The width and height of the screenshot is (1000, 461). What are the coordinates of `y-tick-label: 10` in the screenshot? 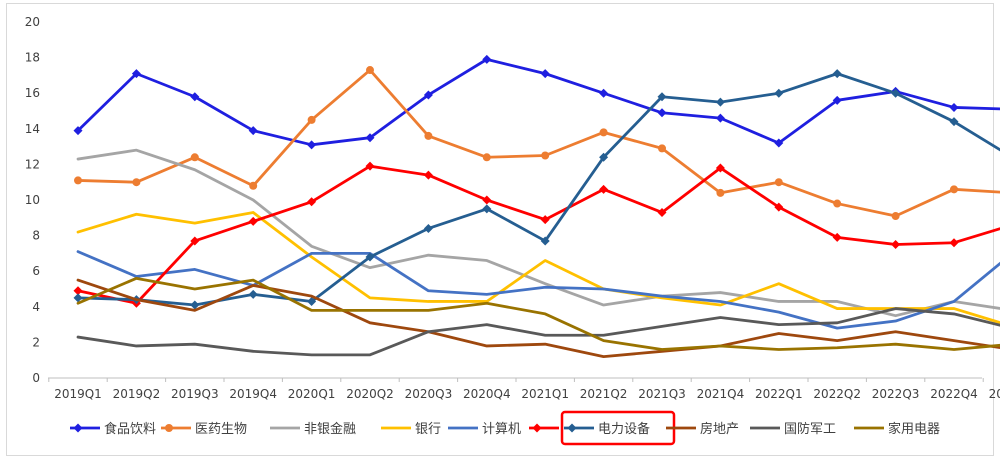 It's located at (32, 200).